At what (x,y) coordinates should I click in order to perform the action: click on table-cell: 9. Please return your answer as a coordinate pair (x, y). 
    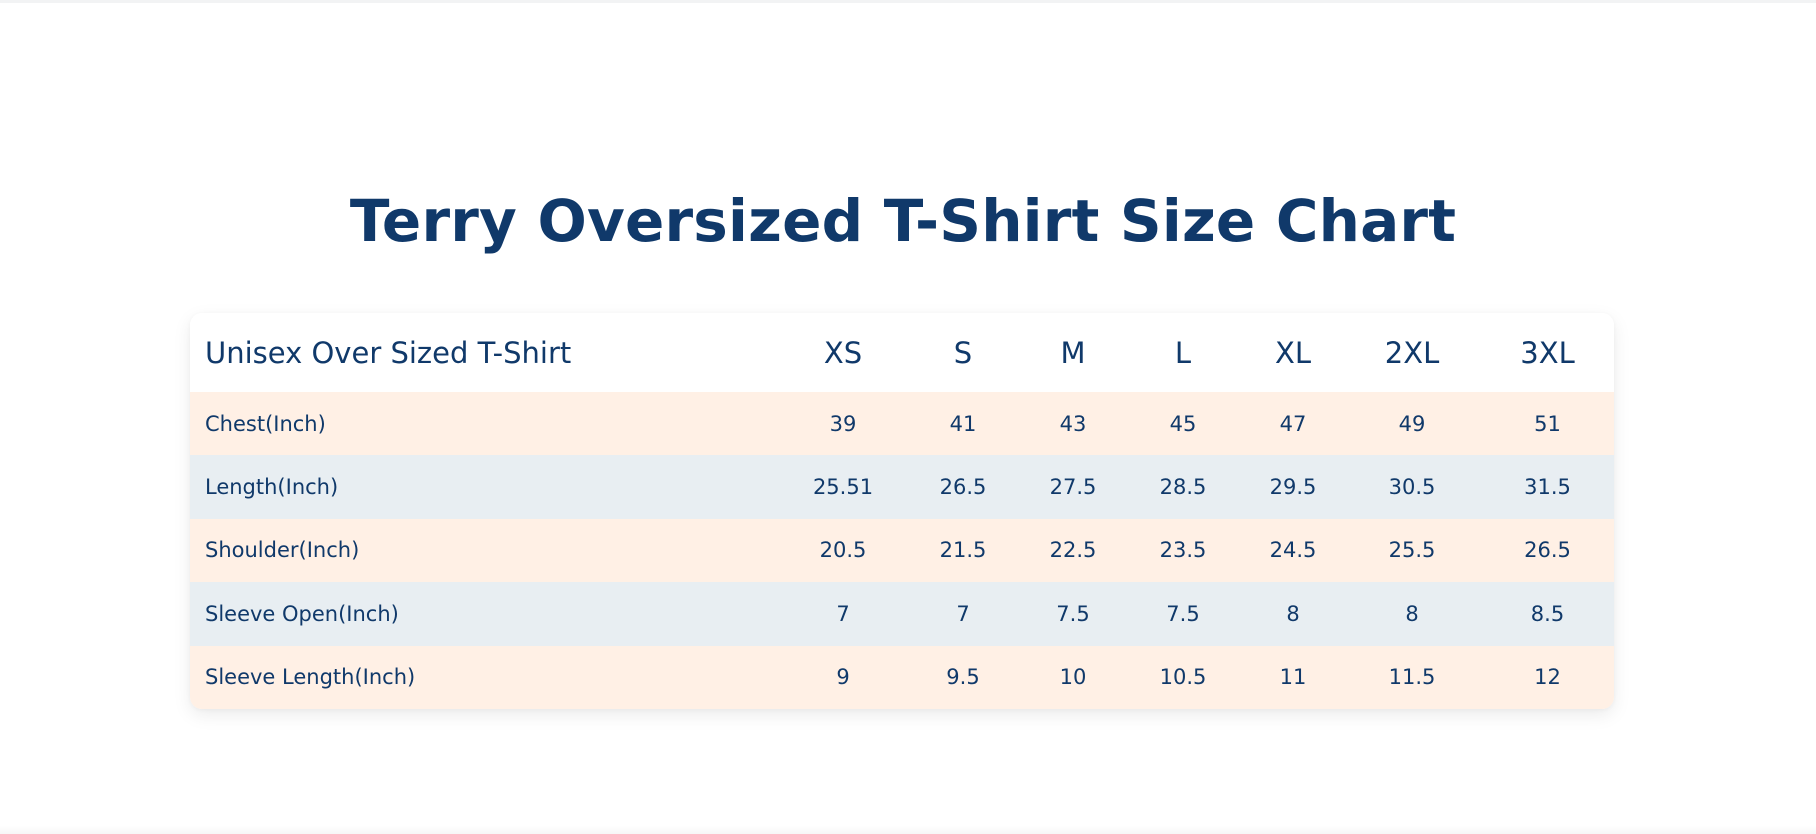
    Looking at the image, I should click on (843, 677).